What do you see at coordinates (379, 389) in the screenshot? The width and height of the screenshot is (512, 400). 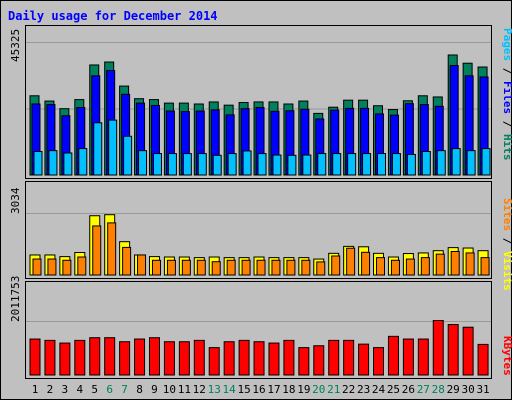 I see `day-label-24: 24` at bounding box center [379, 389].